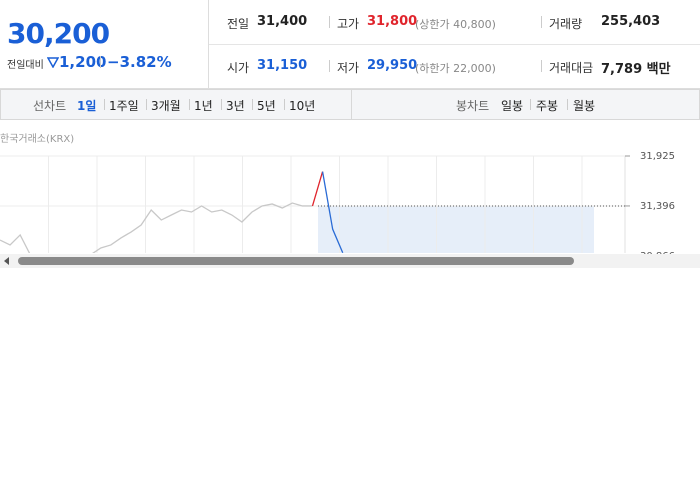 The height and width of the screenshot is (490, 700). What do you see at coordinates (512, 106) in the screenshot?
I see `tab: 일봉` at bounding box center [512, 106].